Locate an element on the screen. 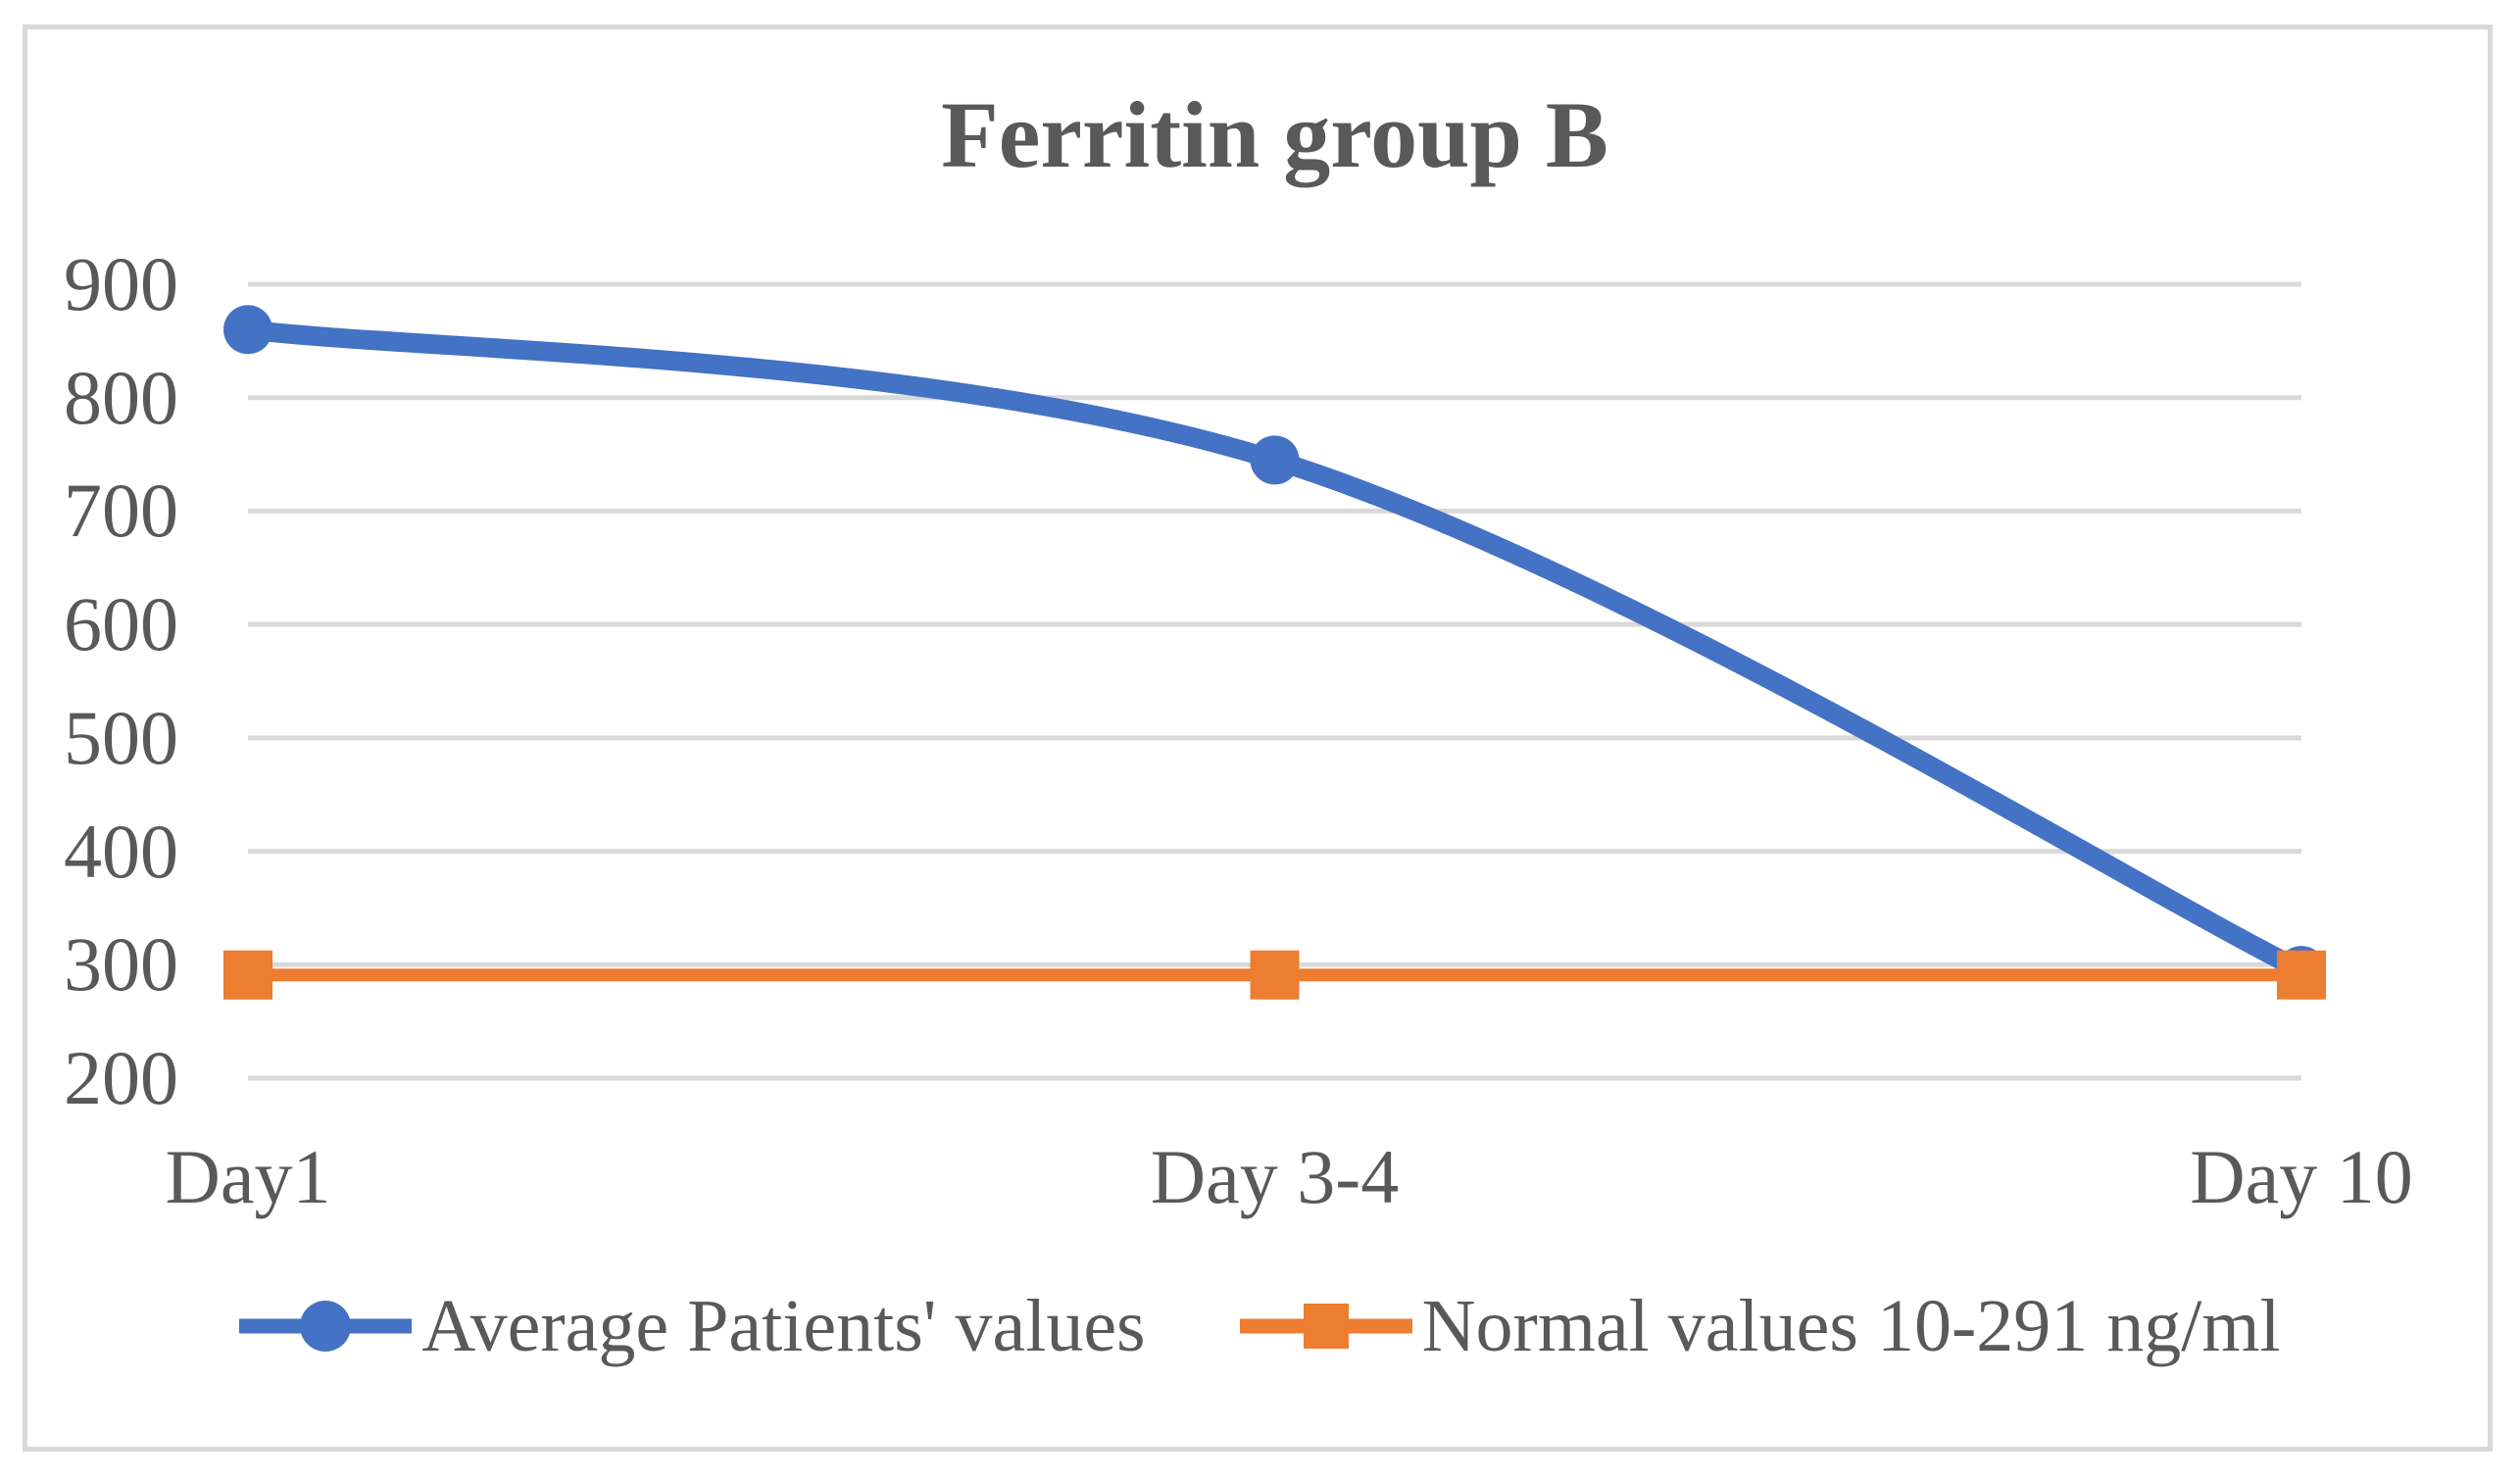 The height and width of the screenshot is (1479, 2520). x-tick-label-3: Day 10 is located at coordinates (2301, 1176).